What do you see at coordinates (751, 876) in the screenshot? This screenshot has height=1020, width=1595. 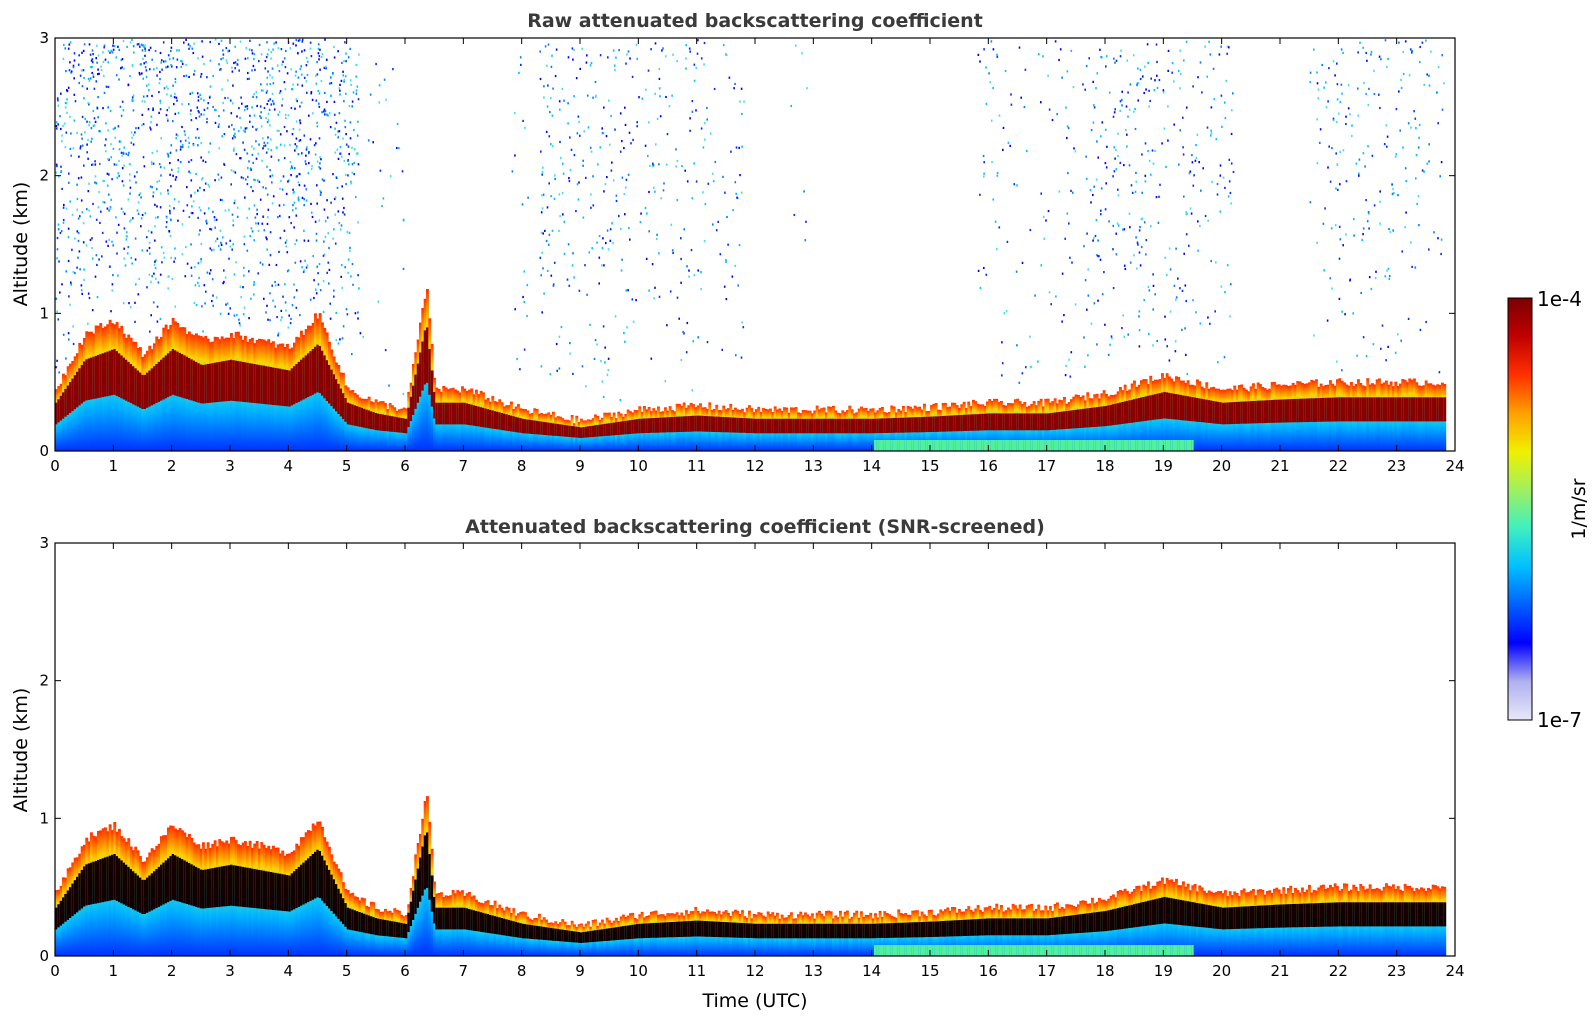 I see `screened-heatmap` at bounding box center [751, 876].